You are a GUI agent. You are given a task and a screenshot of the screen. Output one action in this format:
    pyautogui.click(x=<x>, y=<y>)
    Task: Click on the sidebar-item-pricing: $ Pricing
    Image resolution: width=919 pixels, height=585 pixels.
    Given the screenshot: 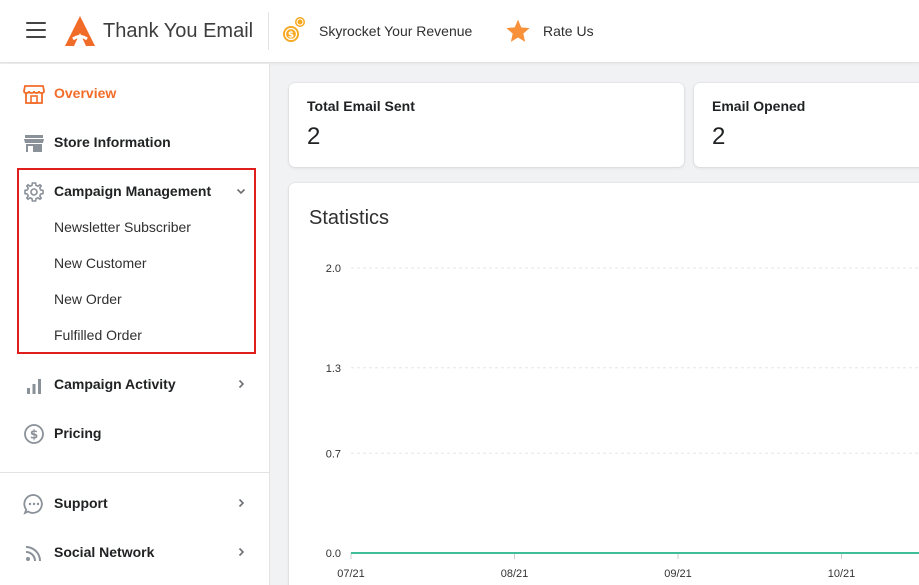 What is the action you would take?
    pyautogui.click(x=134, y=433)
    